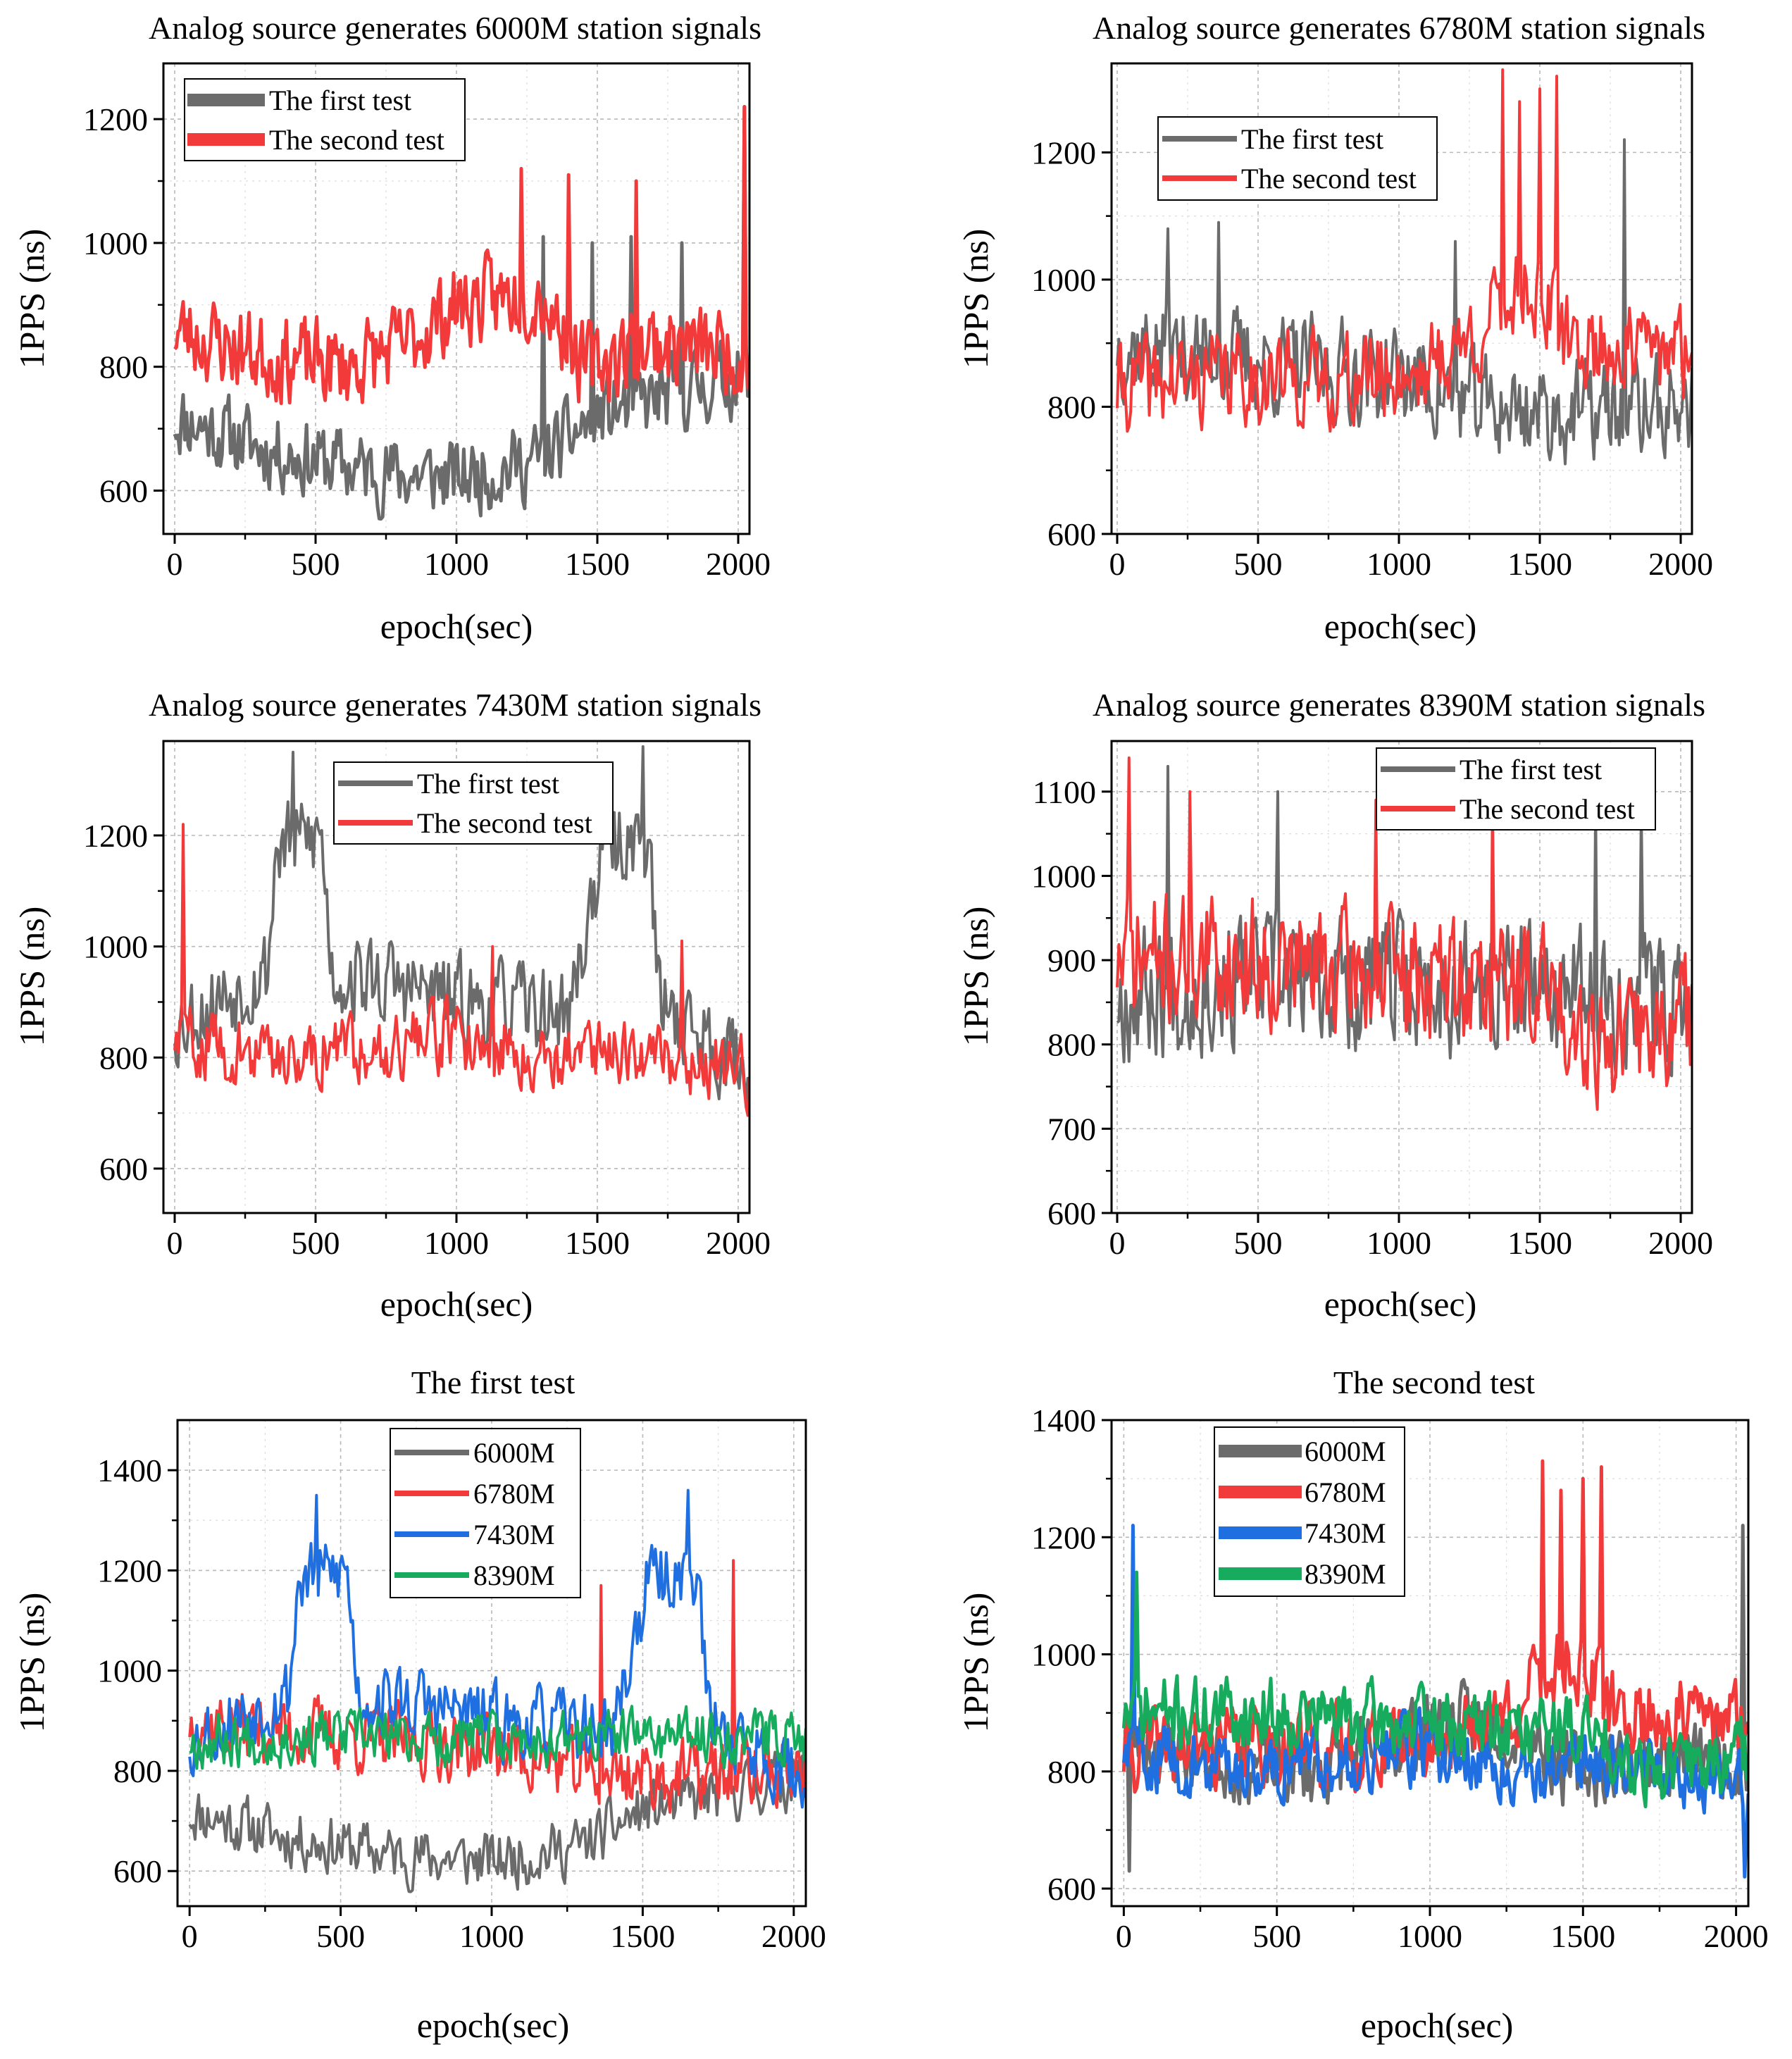 The image size is (1792, 2059). Describe the element at coordinates (514, 1534) in the screenshot. I see `legend-label-7430m: 7430M` at that location.